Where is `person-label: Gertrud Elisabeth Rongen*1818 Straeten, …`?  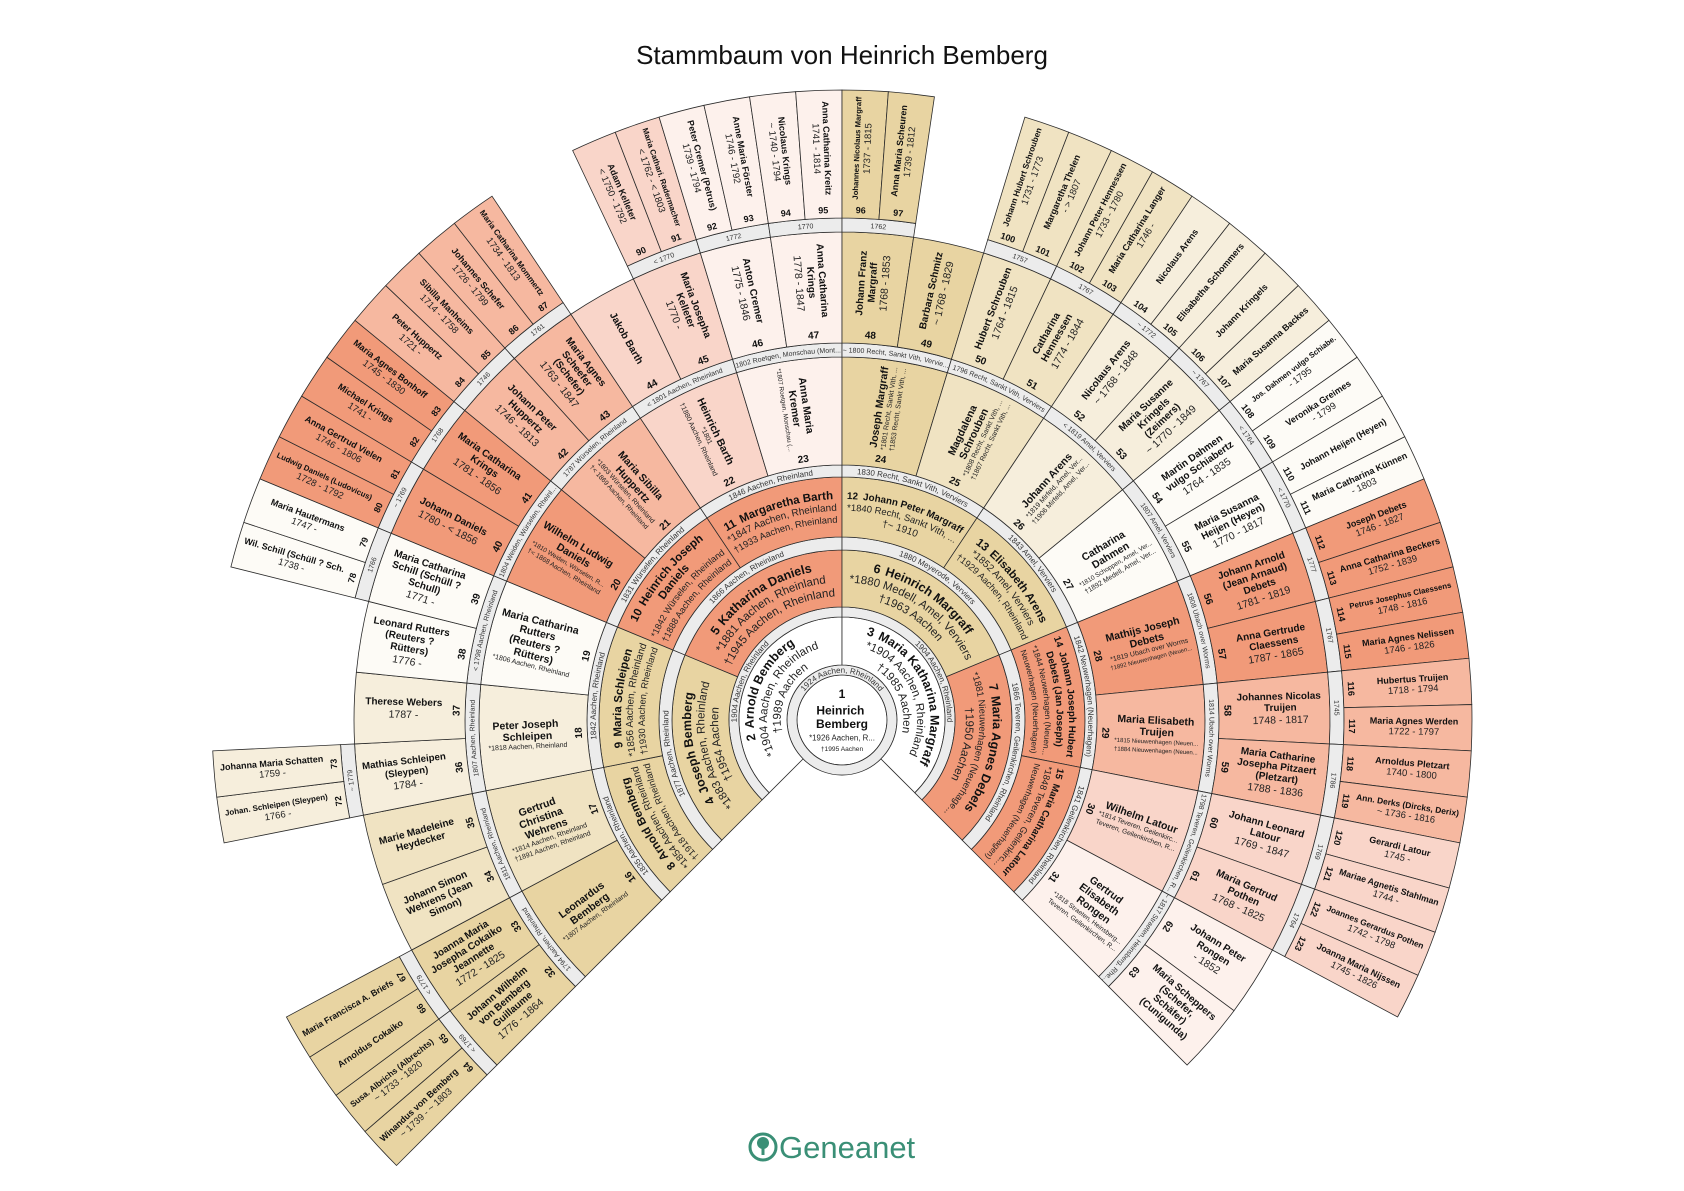
person-label: Gertrud Elisabeth Rongen*1818 Straeten, … is located at coordinates (1086, 911).